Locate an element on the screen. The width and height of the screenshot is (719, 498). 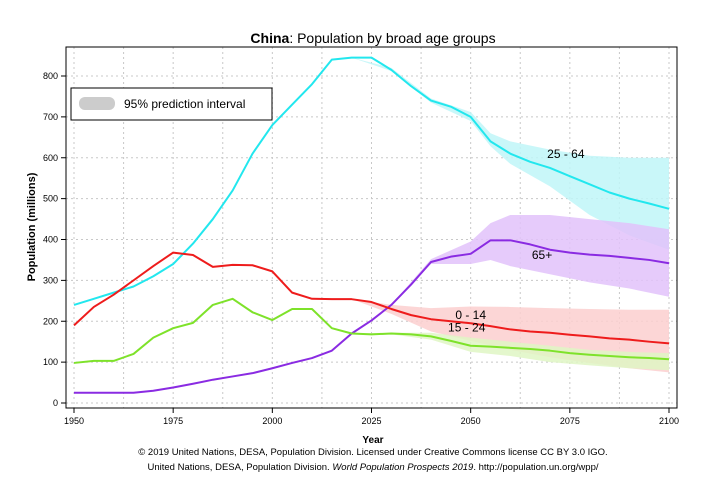
legend: 95% prediction interval is located at coordinates (171, 104).